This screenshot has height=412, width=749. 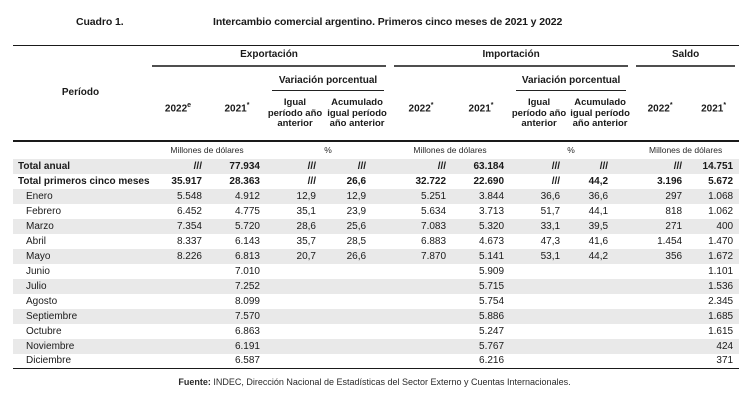 What do you see at coordinates (492, 256) in the screenshot?
I see `cell: 5.141` at bounding box center [492, 256].